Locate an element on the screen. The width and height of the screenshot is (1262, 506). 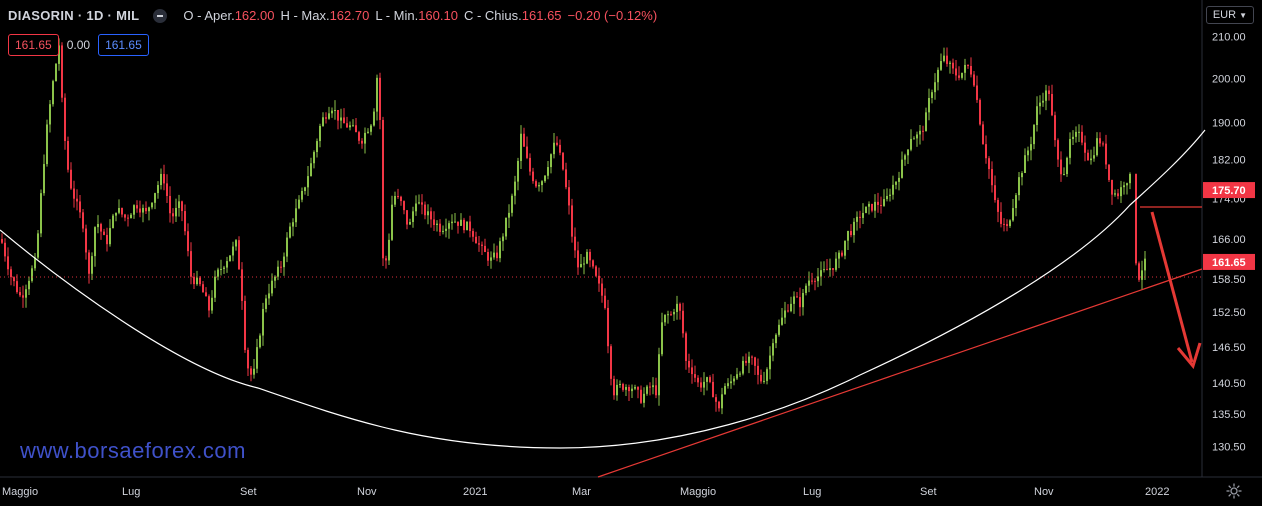
currency-selector: EUR ▼ is located at coordinates (1229, 15).